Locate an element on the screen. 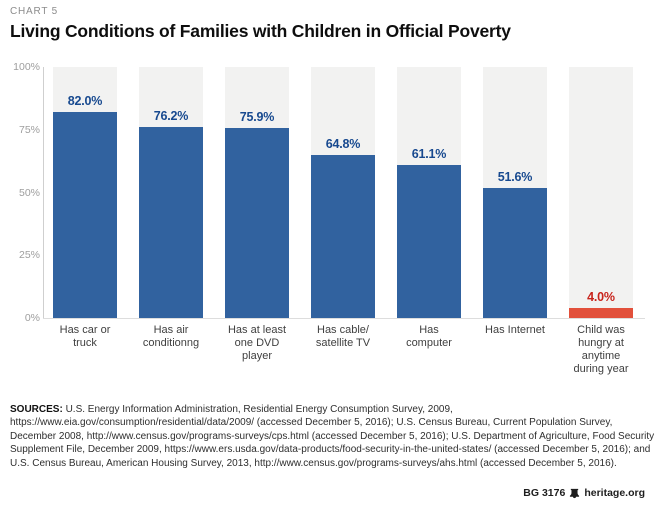  bar-category-label: Has cable/ satellite TV is located at coordinates (343, 336).